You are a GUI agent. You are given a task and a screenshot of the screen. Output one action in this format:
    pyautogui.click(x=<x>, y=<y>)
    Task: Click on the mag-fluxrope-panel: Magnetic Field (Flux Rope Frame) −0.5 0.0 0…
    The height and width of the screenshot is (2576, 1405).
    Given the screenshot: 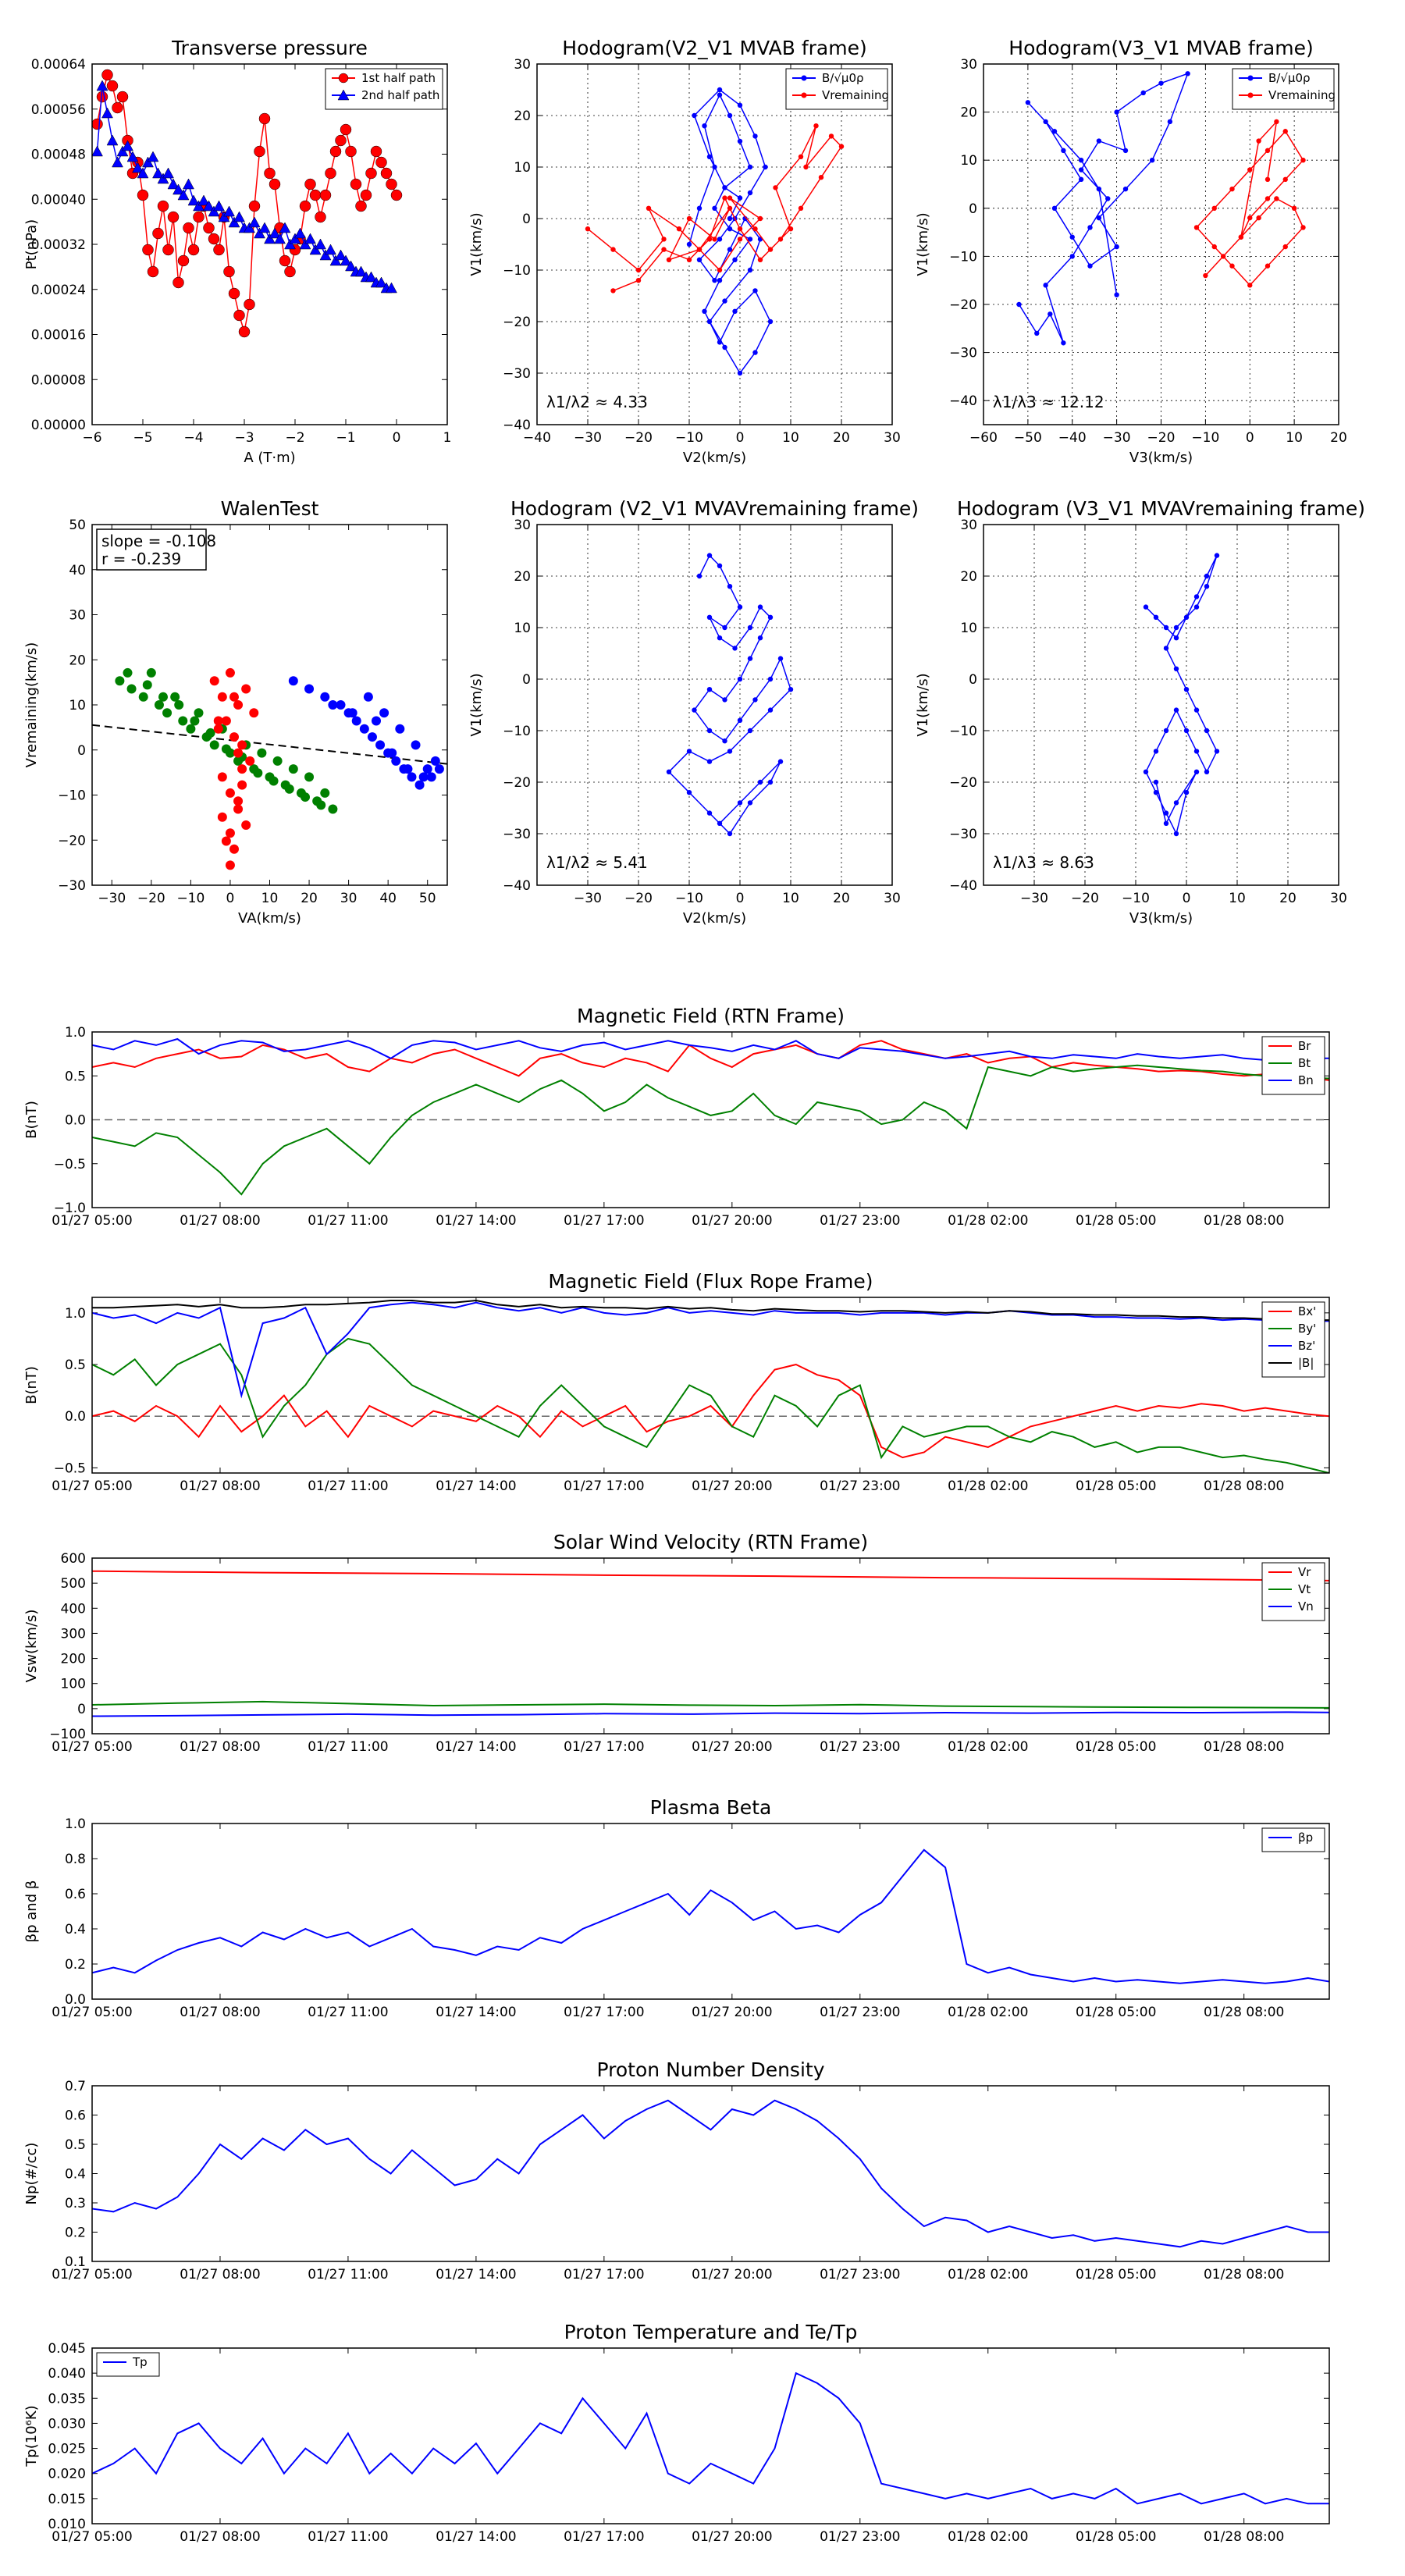 What is the action you would take?
    pyautogui.click(x=677, y=1382)
    